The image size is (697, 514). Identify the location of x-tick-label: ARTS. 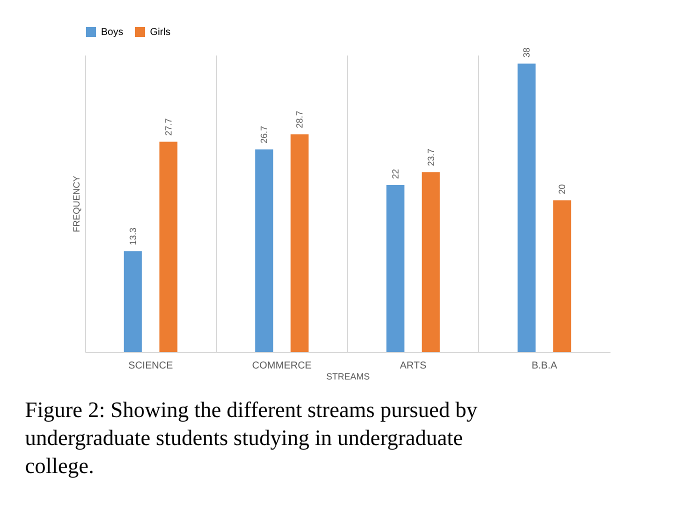
(413, 366).